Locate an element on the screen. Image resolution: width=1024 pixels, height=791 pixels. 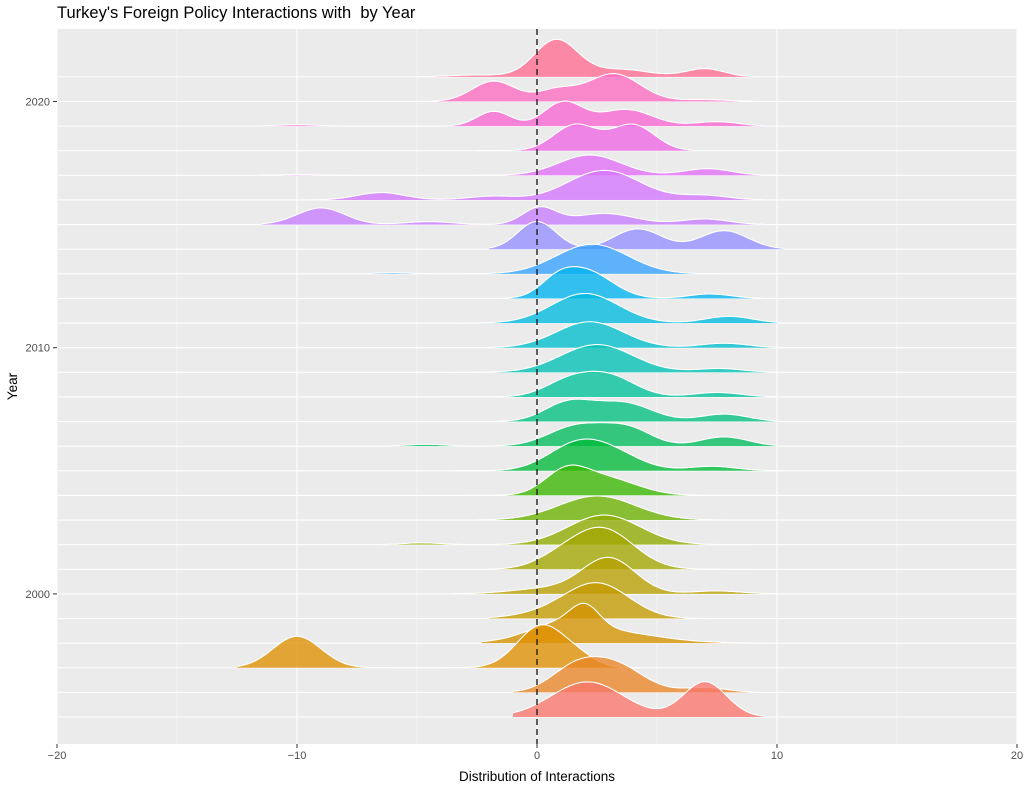
ridge-outline-2013 is located at coordinates (576, 259).